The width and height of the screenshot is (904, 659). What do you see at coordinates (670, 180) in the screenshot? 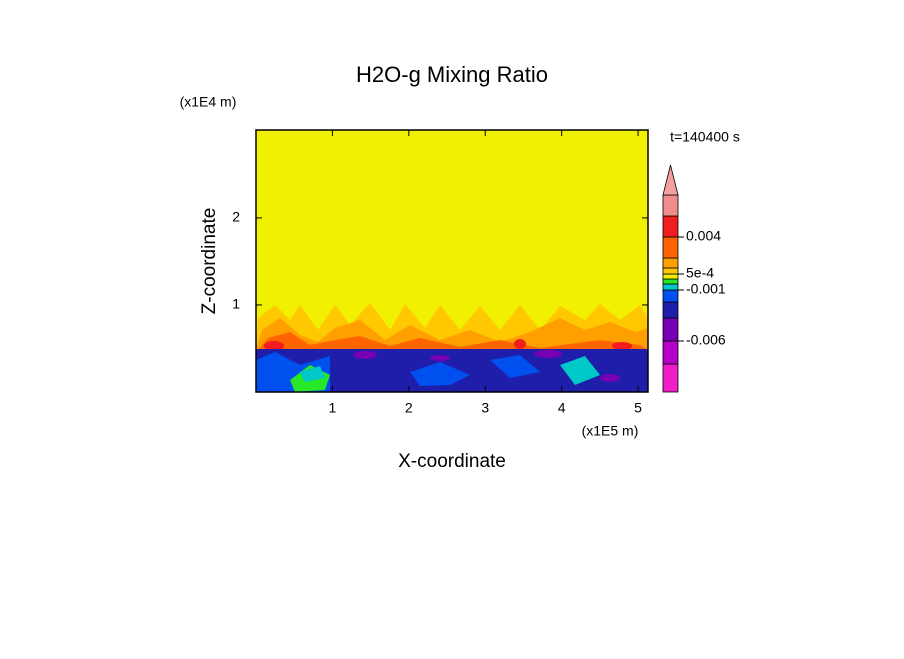
I see `colorbar-extend` at bounding box center [670, 180].